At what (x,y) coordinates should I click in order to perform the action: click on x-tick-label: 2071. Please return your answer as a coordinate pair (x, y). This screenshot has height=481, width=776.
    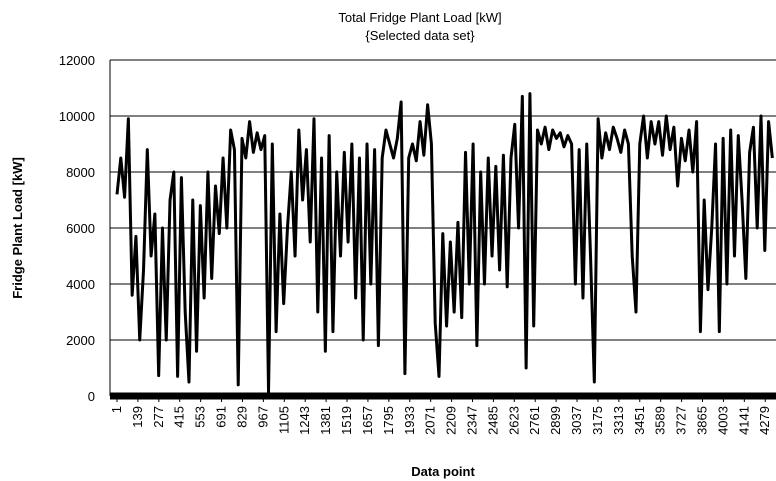
    Looking at the image, I should click on (430, 420).